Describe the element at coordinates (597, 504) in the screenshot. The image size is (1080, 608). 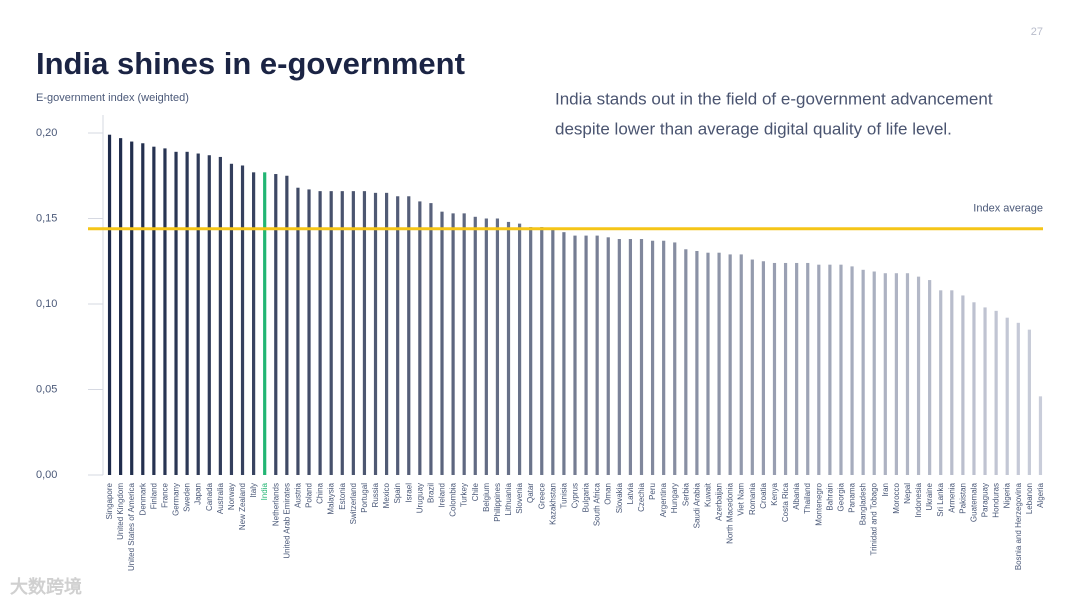
I see `x-tick-label: South Africa` at that location.